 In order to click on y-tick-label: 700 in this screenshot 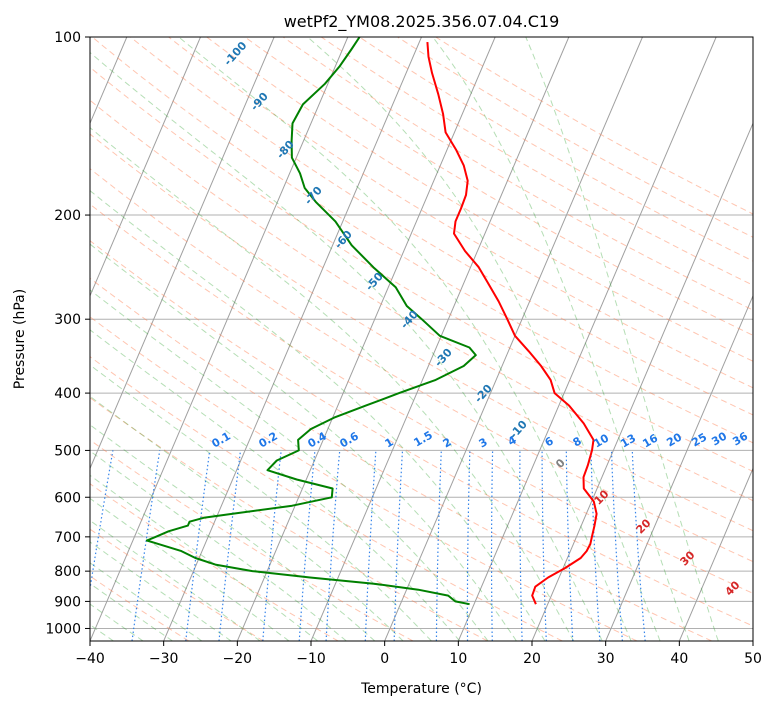, I will do `click(67, 538)`.